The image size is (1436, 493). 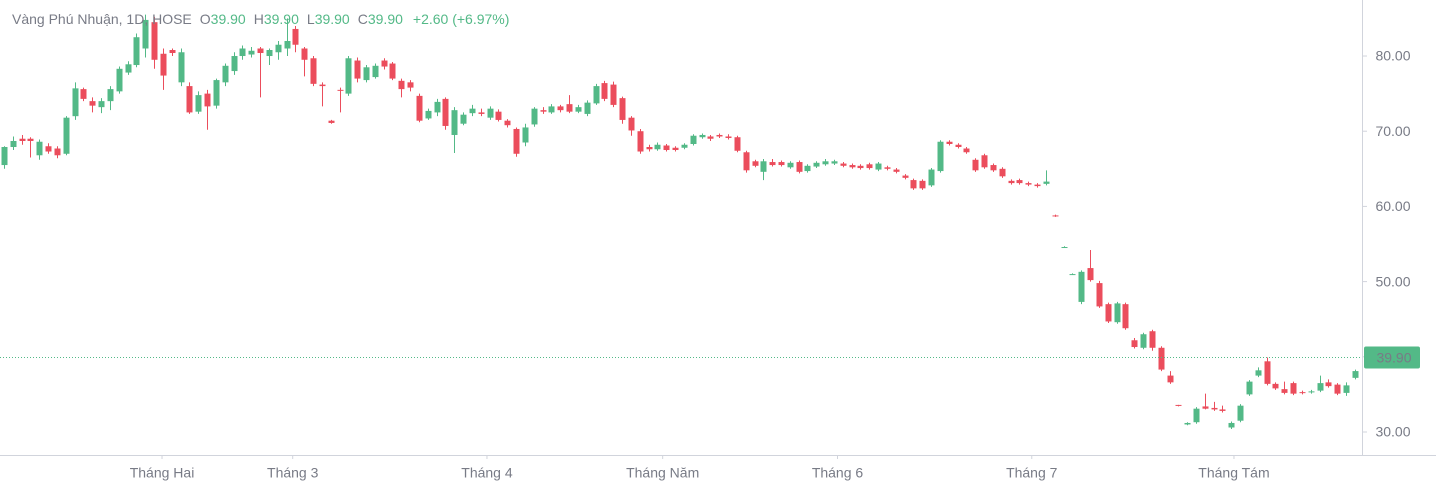 I want to click on y-tick-label: 60.00, so click(x=1392, y=206).